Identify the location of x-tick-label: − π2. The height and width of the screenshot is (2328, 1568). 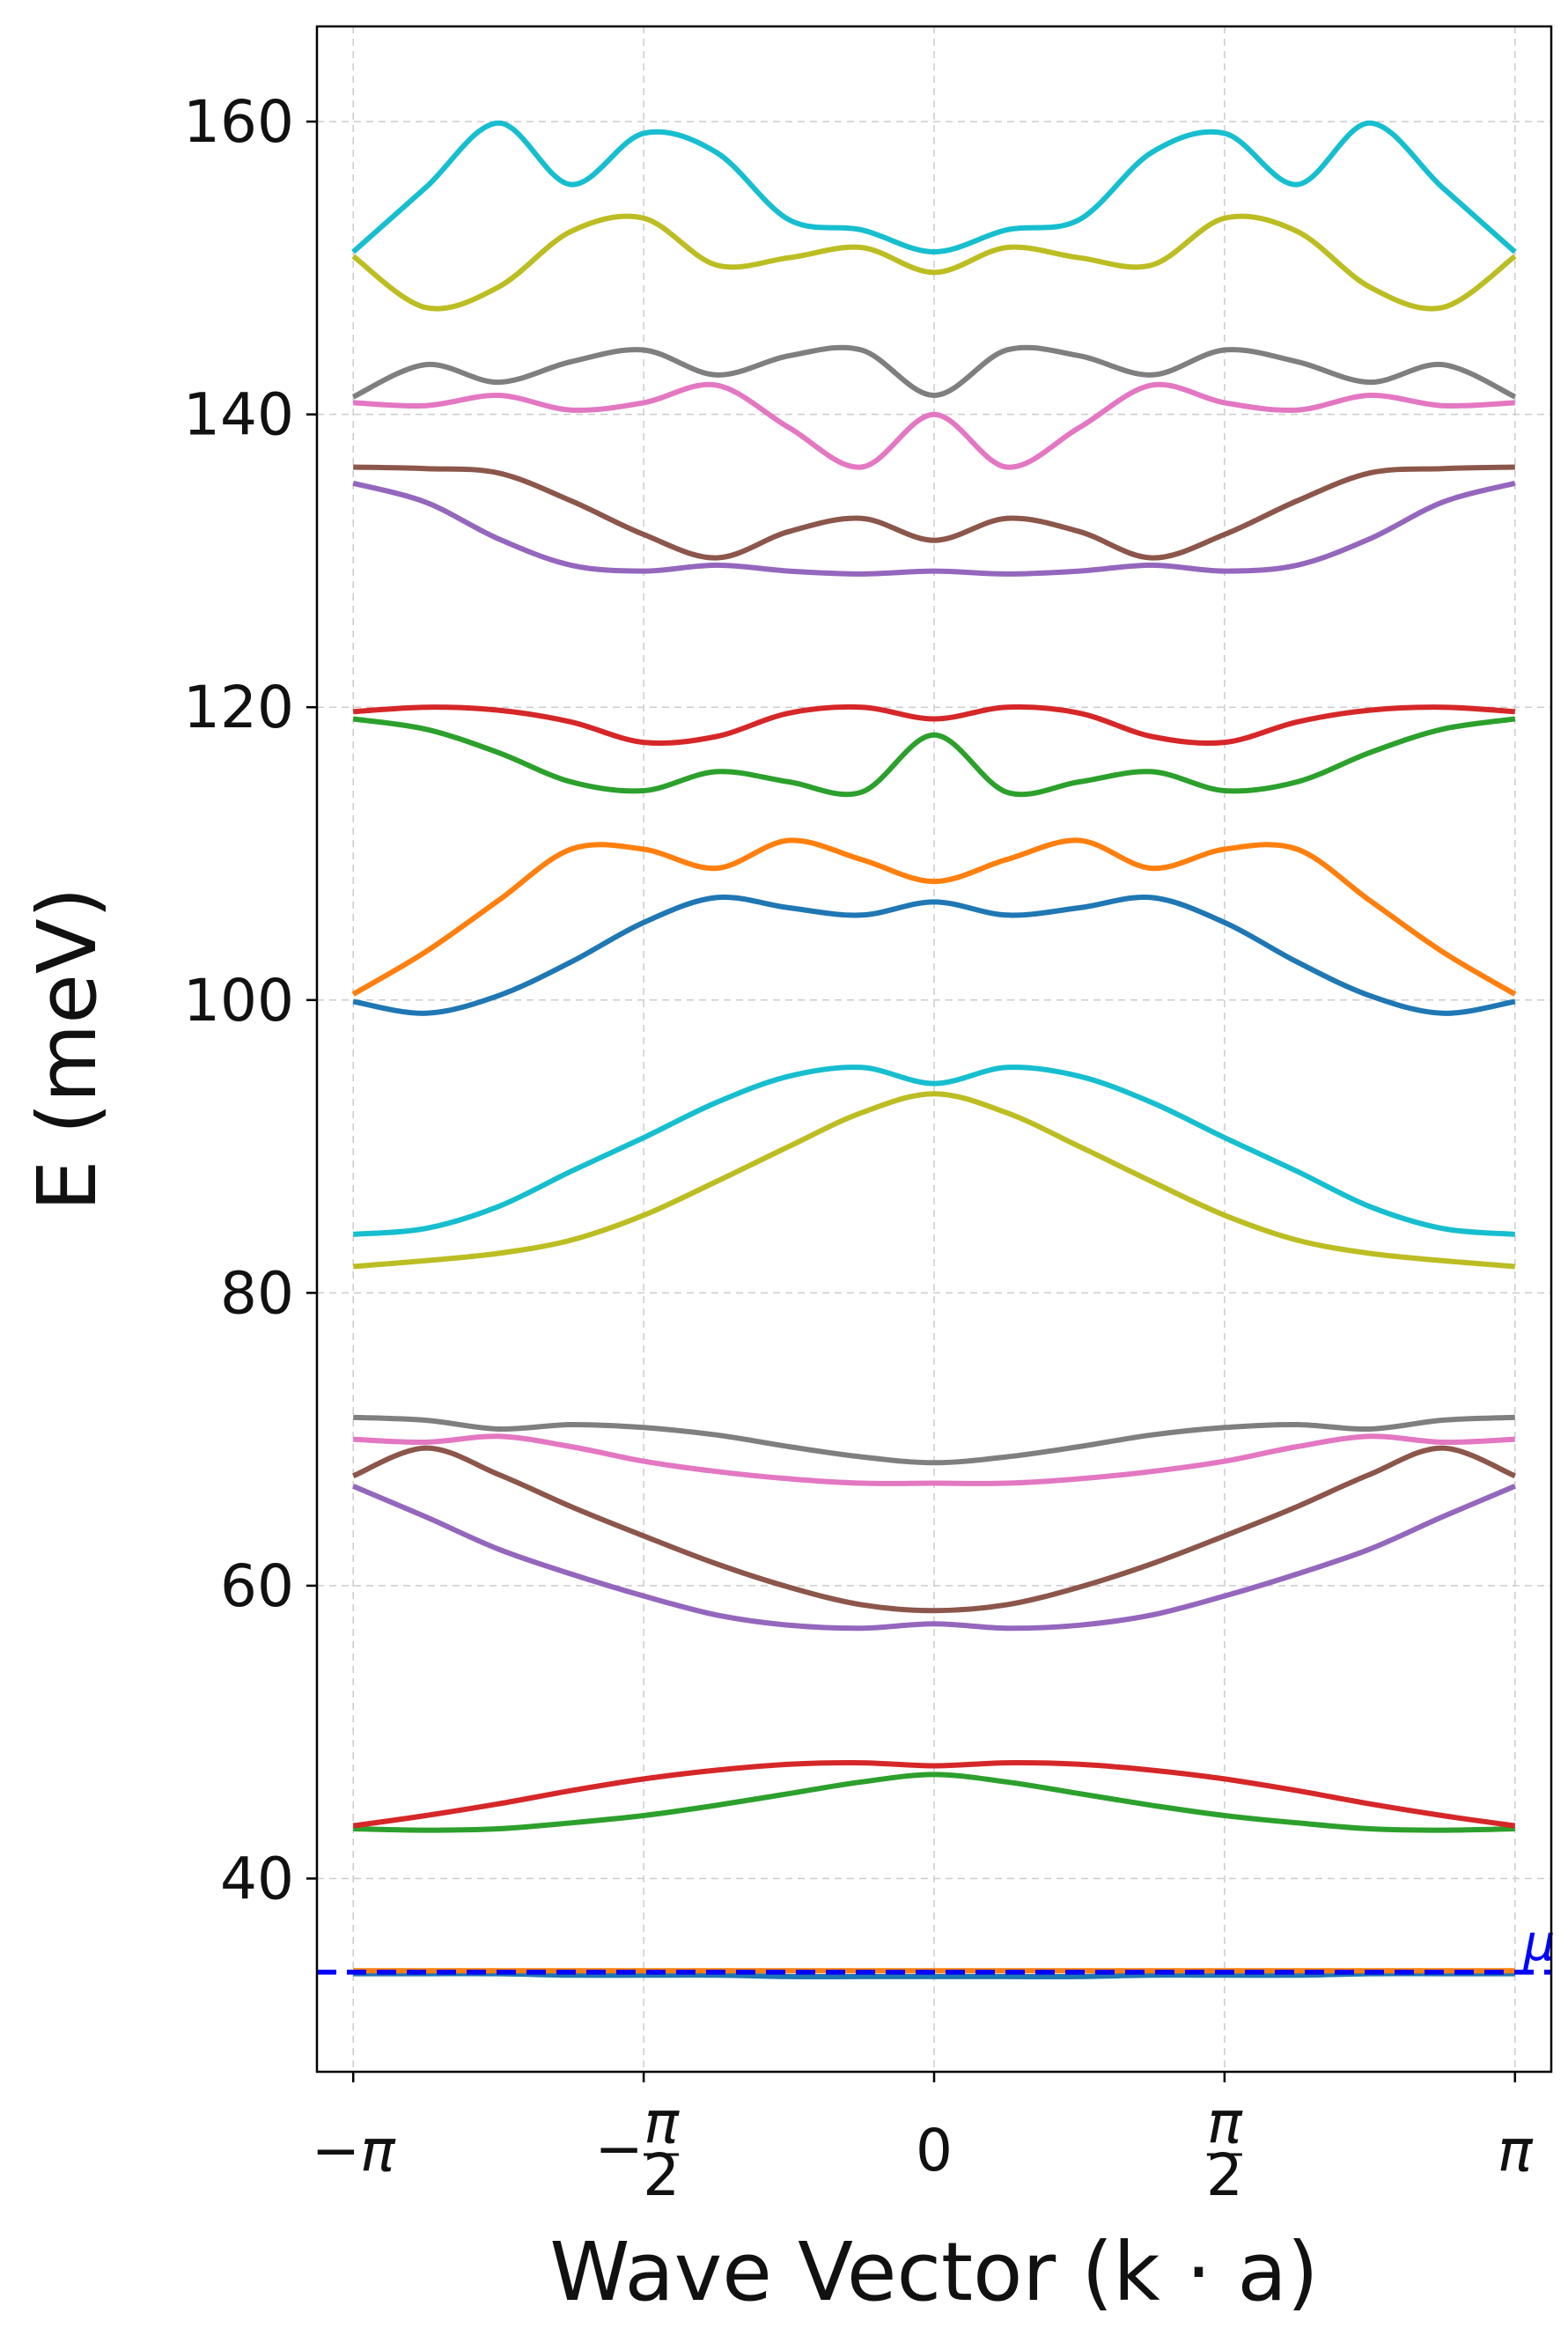
(637, 2149).